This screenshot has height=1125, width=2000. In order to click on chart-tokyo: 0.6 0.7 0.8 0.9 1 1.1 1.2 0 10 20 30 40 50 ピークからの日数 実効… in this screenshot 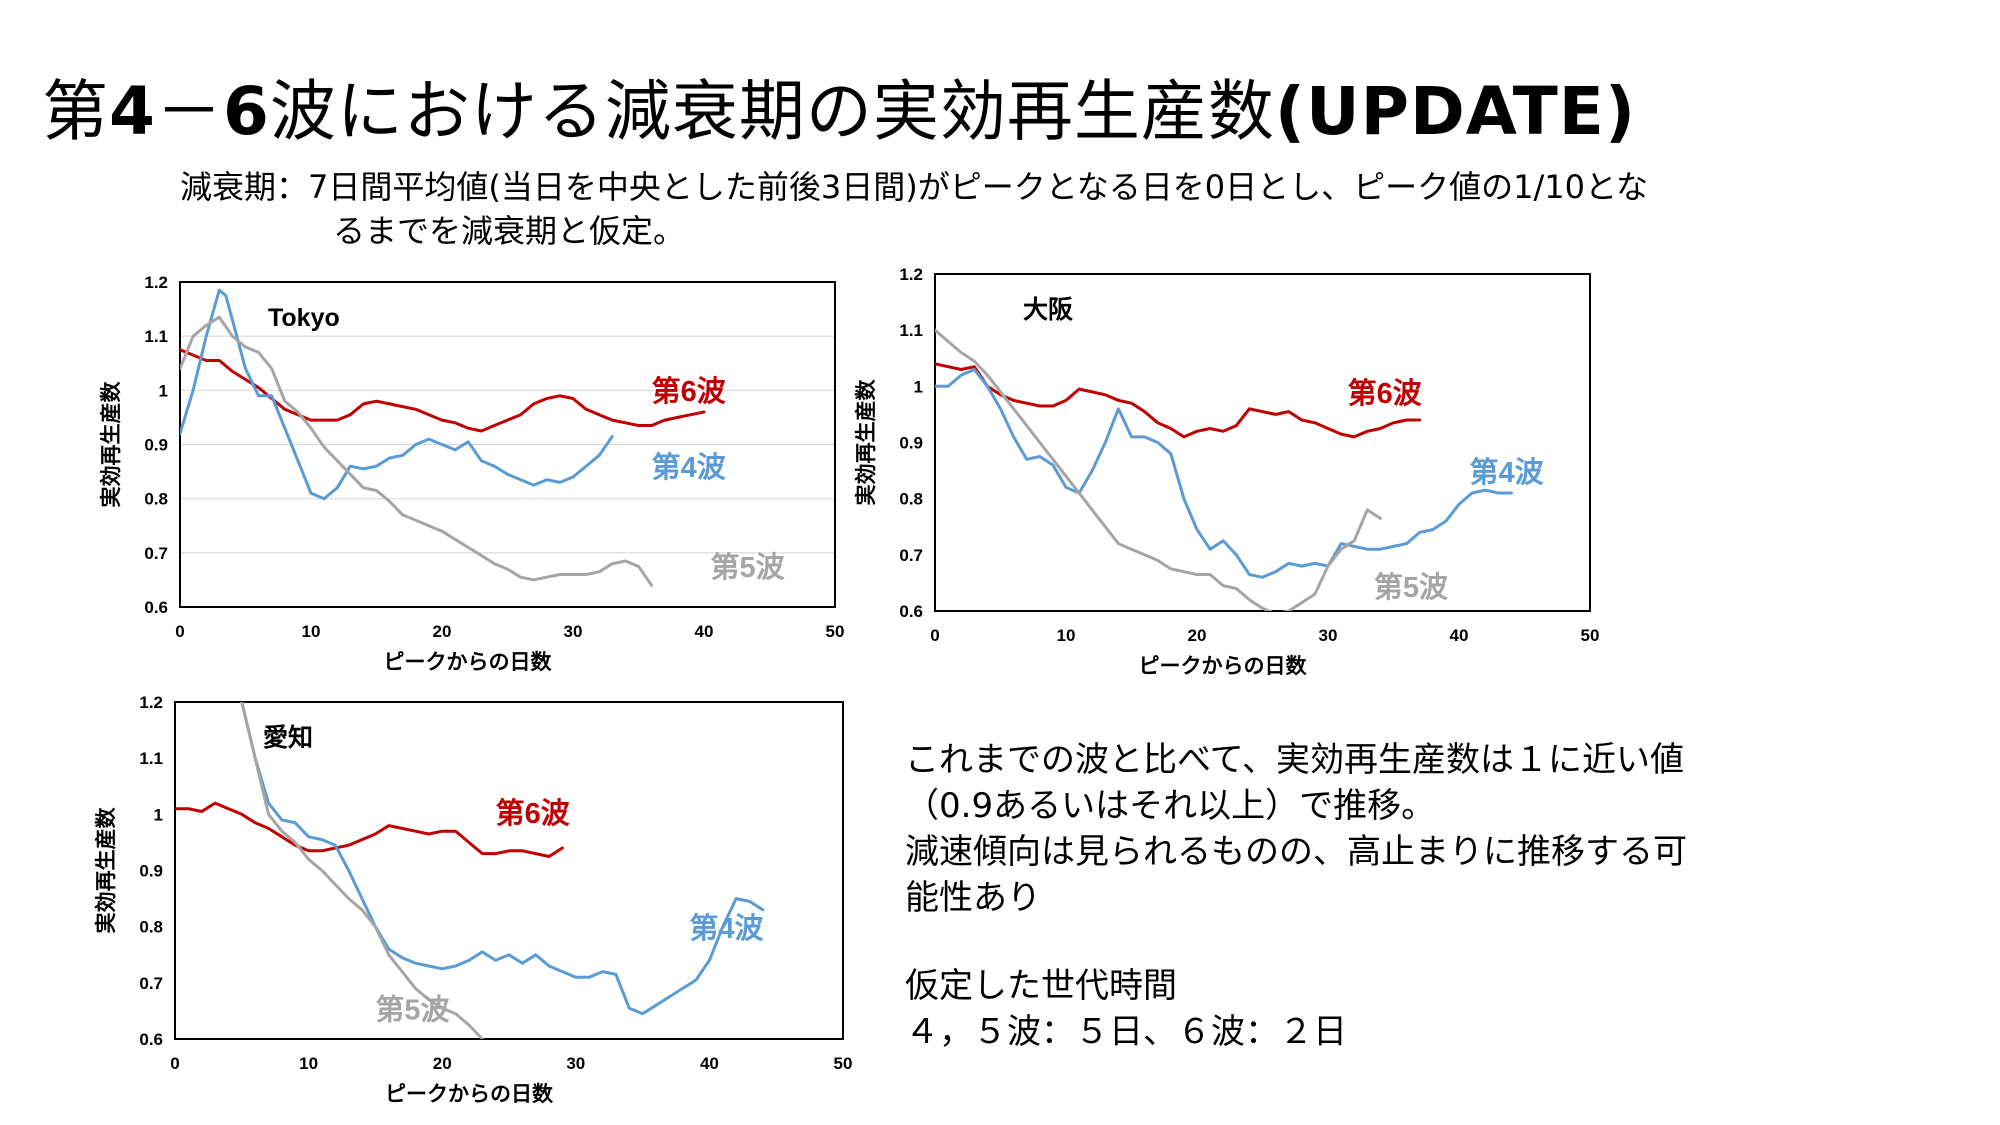, I will do `click(472, 473)`.